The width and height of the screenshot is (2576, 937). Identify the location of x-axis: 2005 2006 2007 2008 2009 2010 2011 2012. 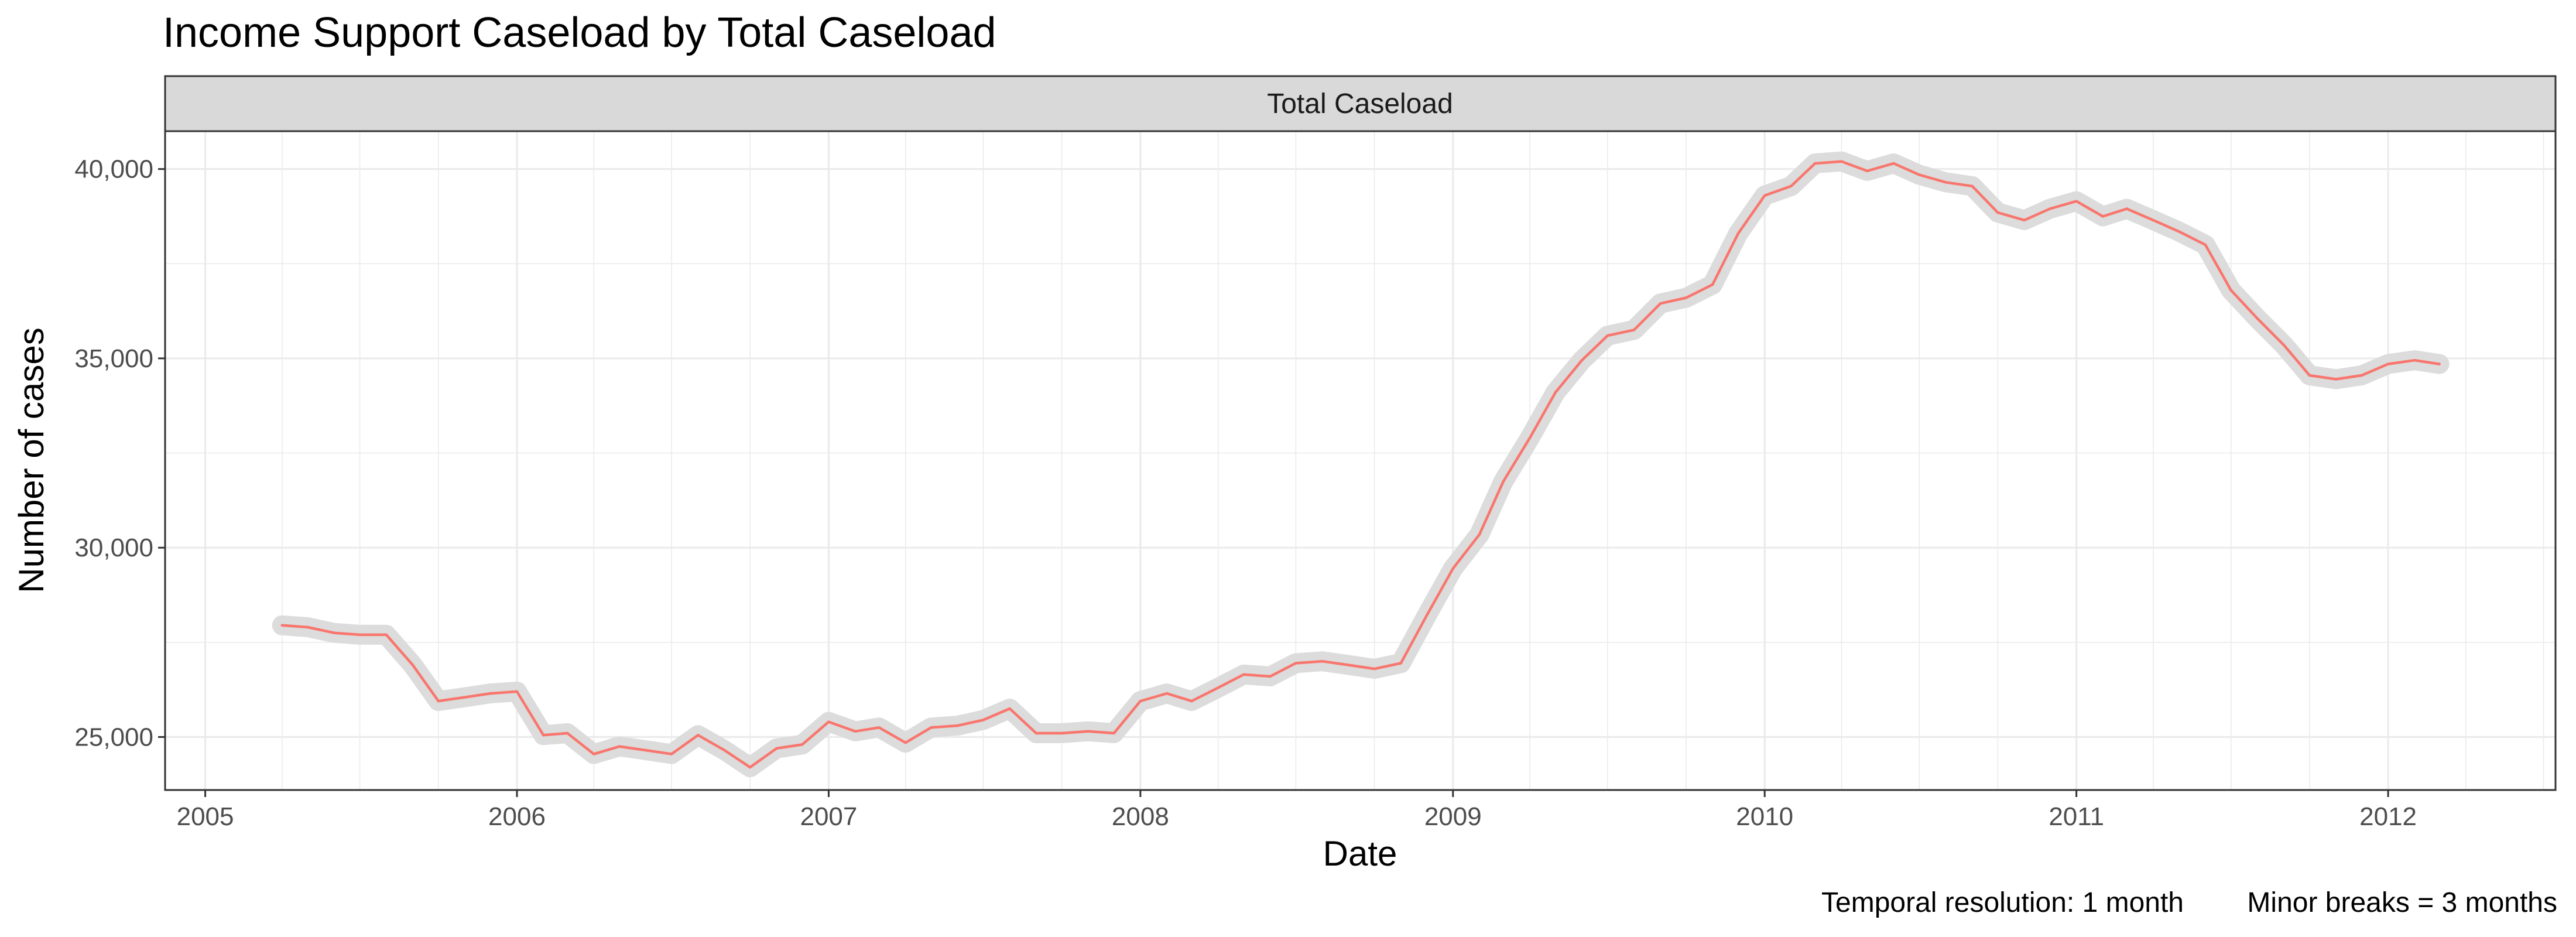
(1297, 810).